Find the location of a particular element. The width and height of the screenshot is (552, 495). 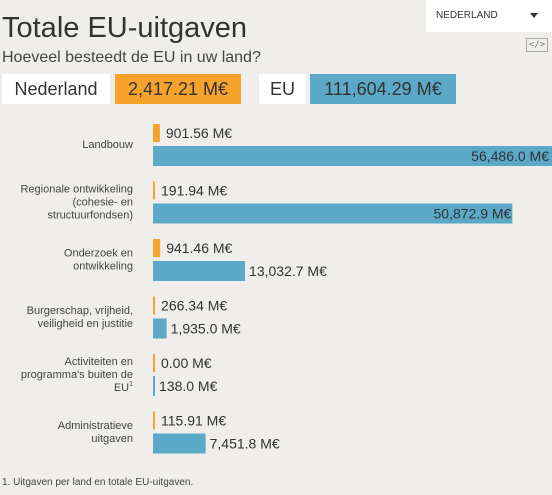

country-value-label: 941.46 M€ is located at coordinates (199, 248).